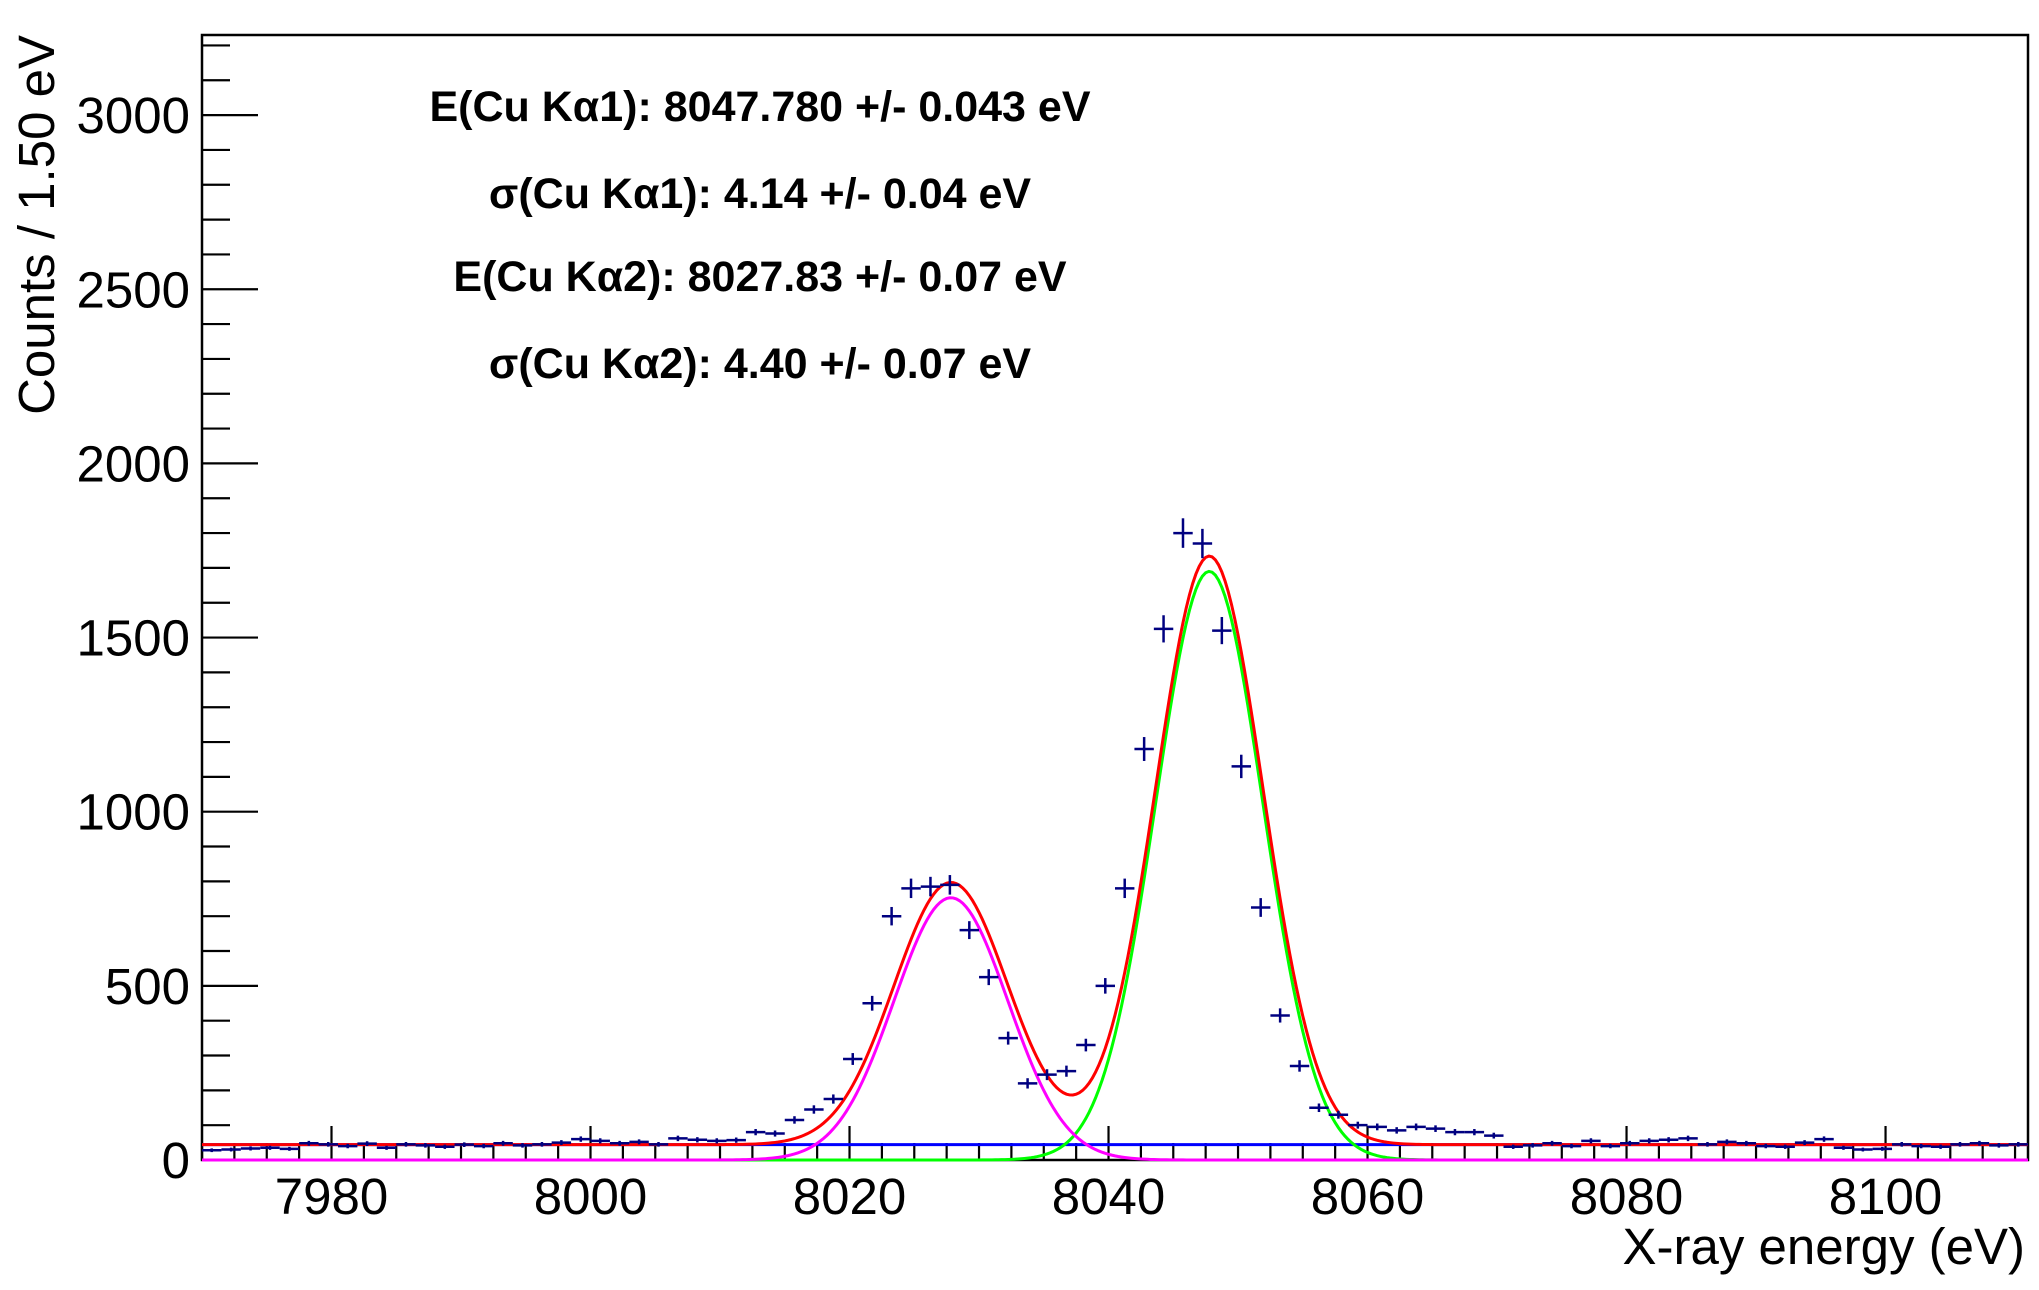 The image size is (2039, 1290). What do you see at coordinates (1367, 1196) in the screenshot?
I see `x-tick-label: 8060` at bounding box center [1367, 1196].